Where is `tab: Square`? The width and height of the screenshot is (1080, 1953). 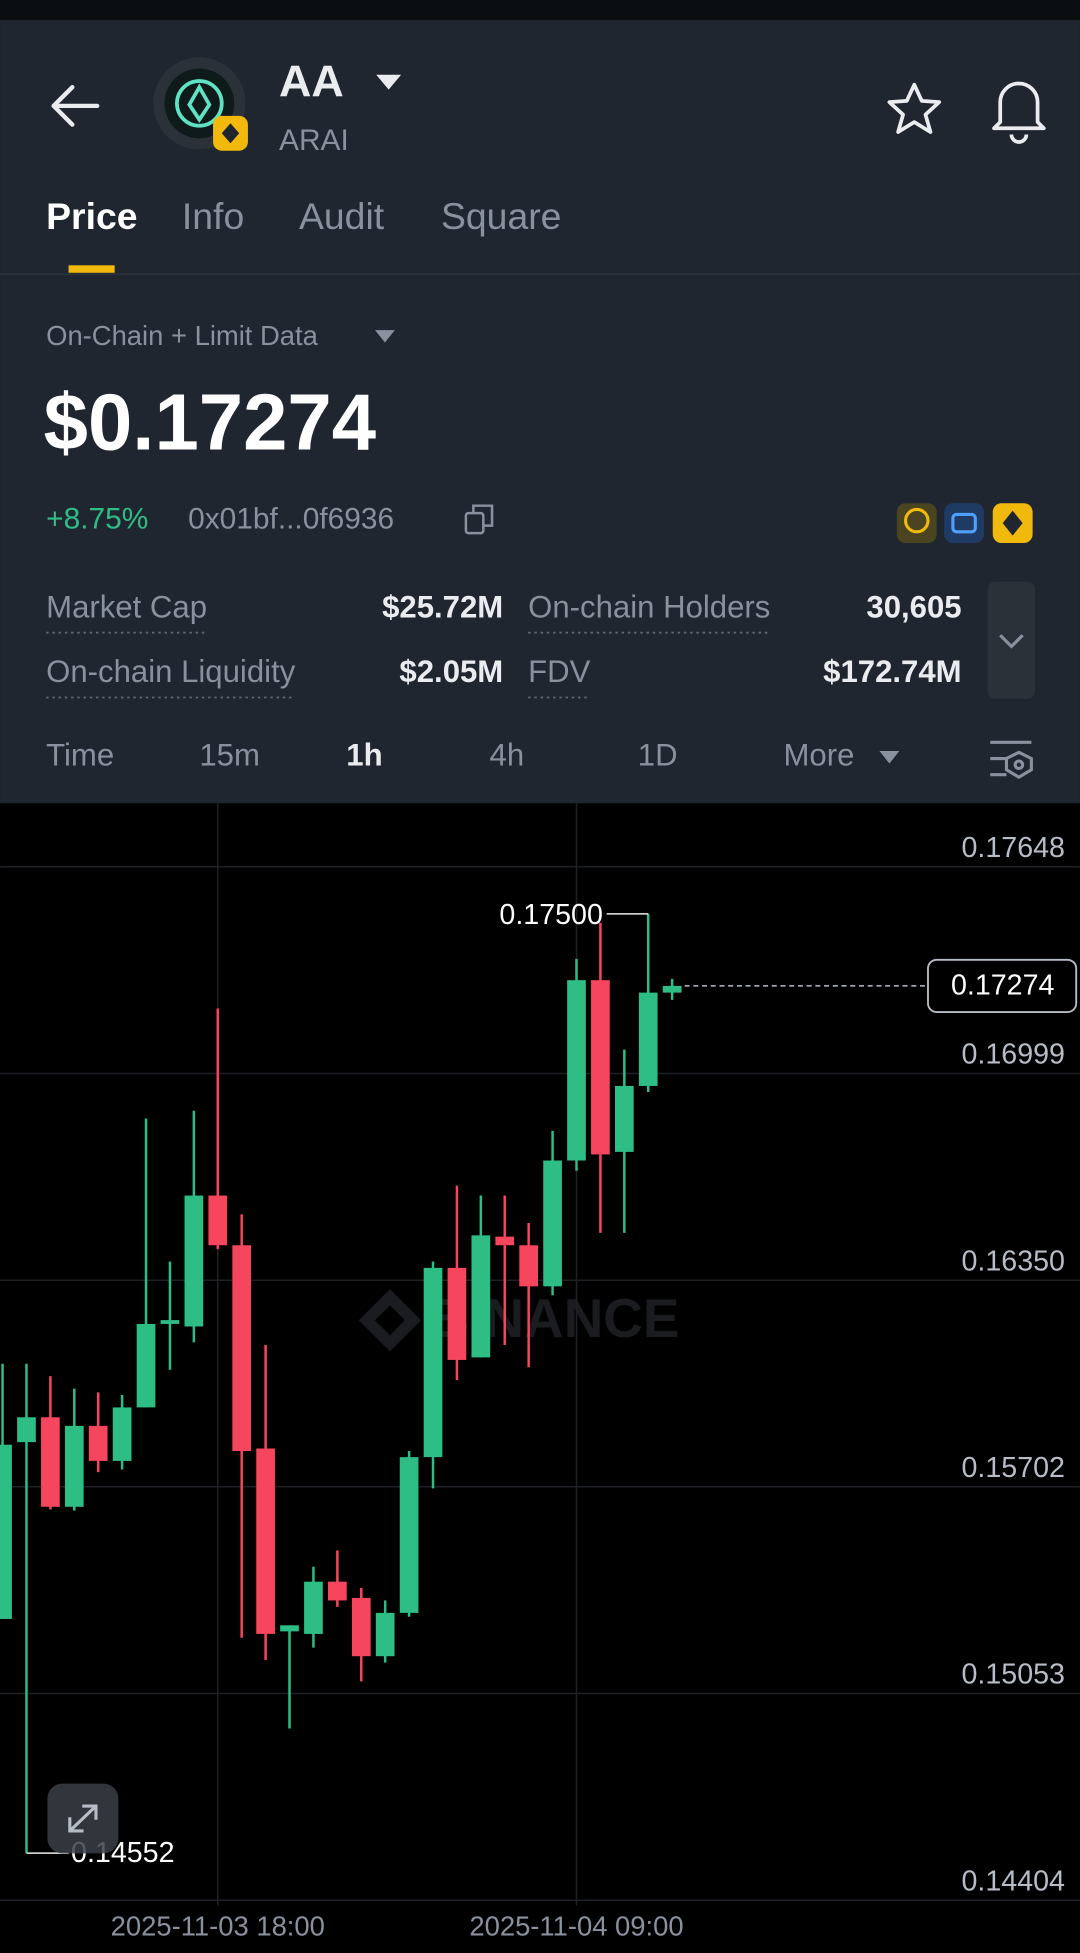 tab: Square is located at coordinates (501, 216).